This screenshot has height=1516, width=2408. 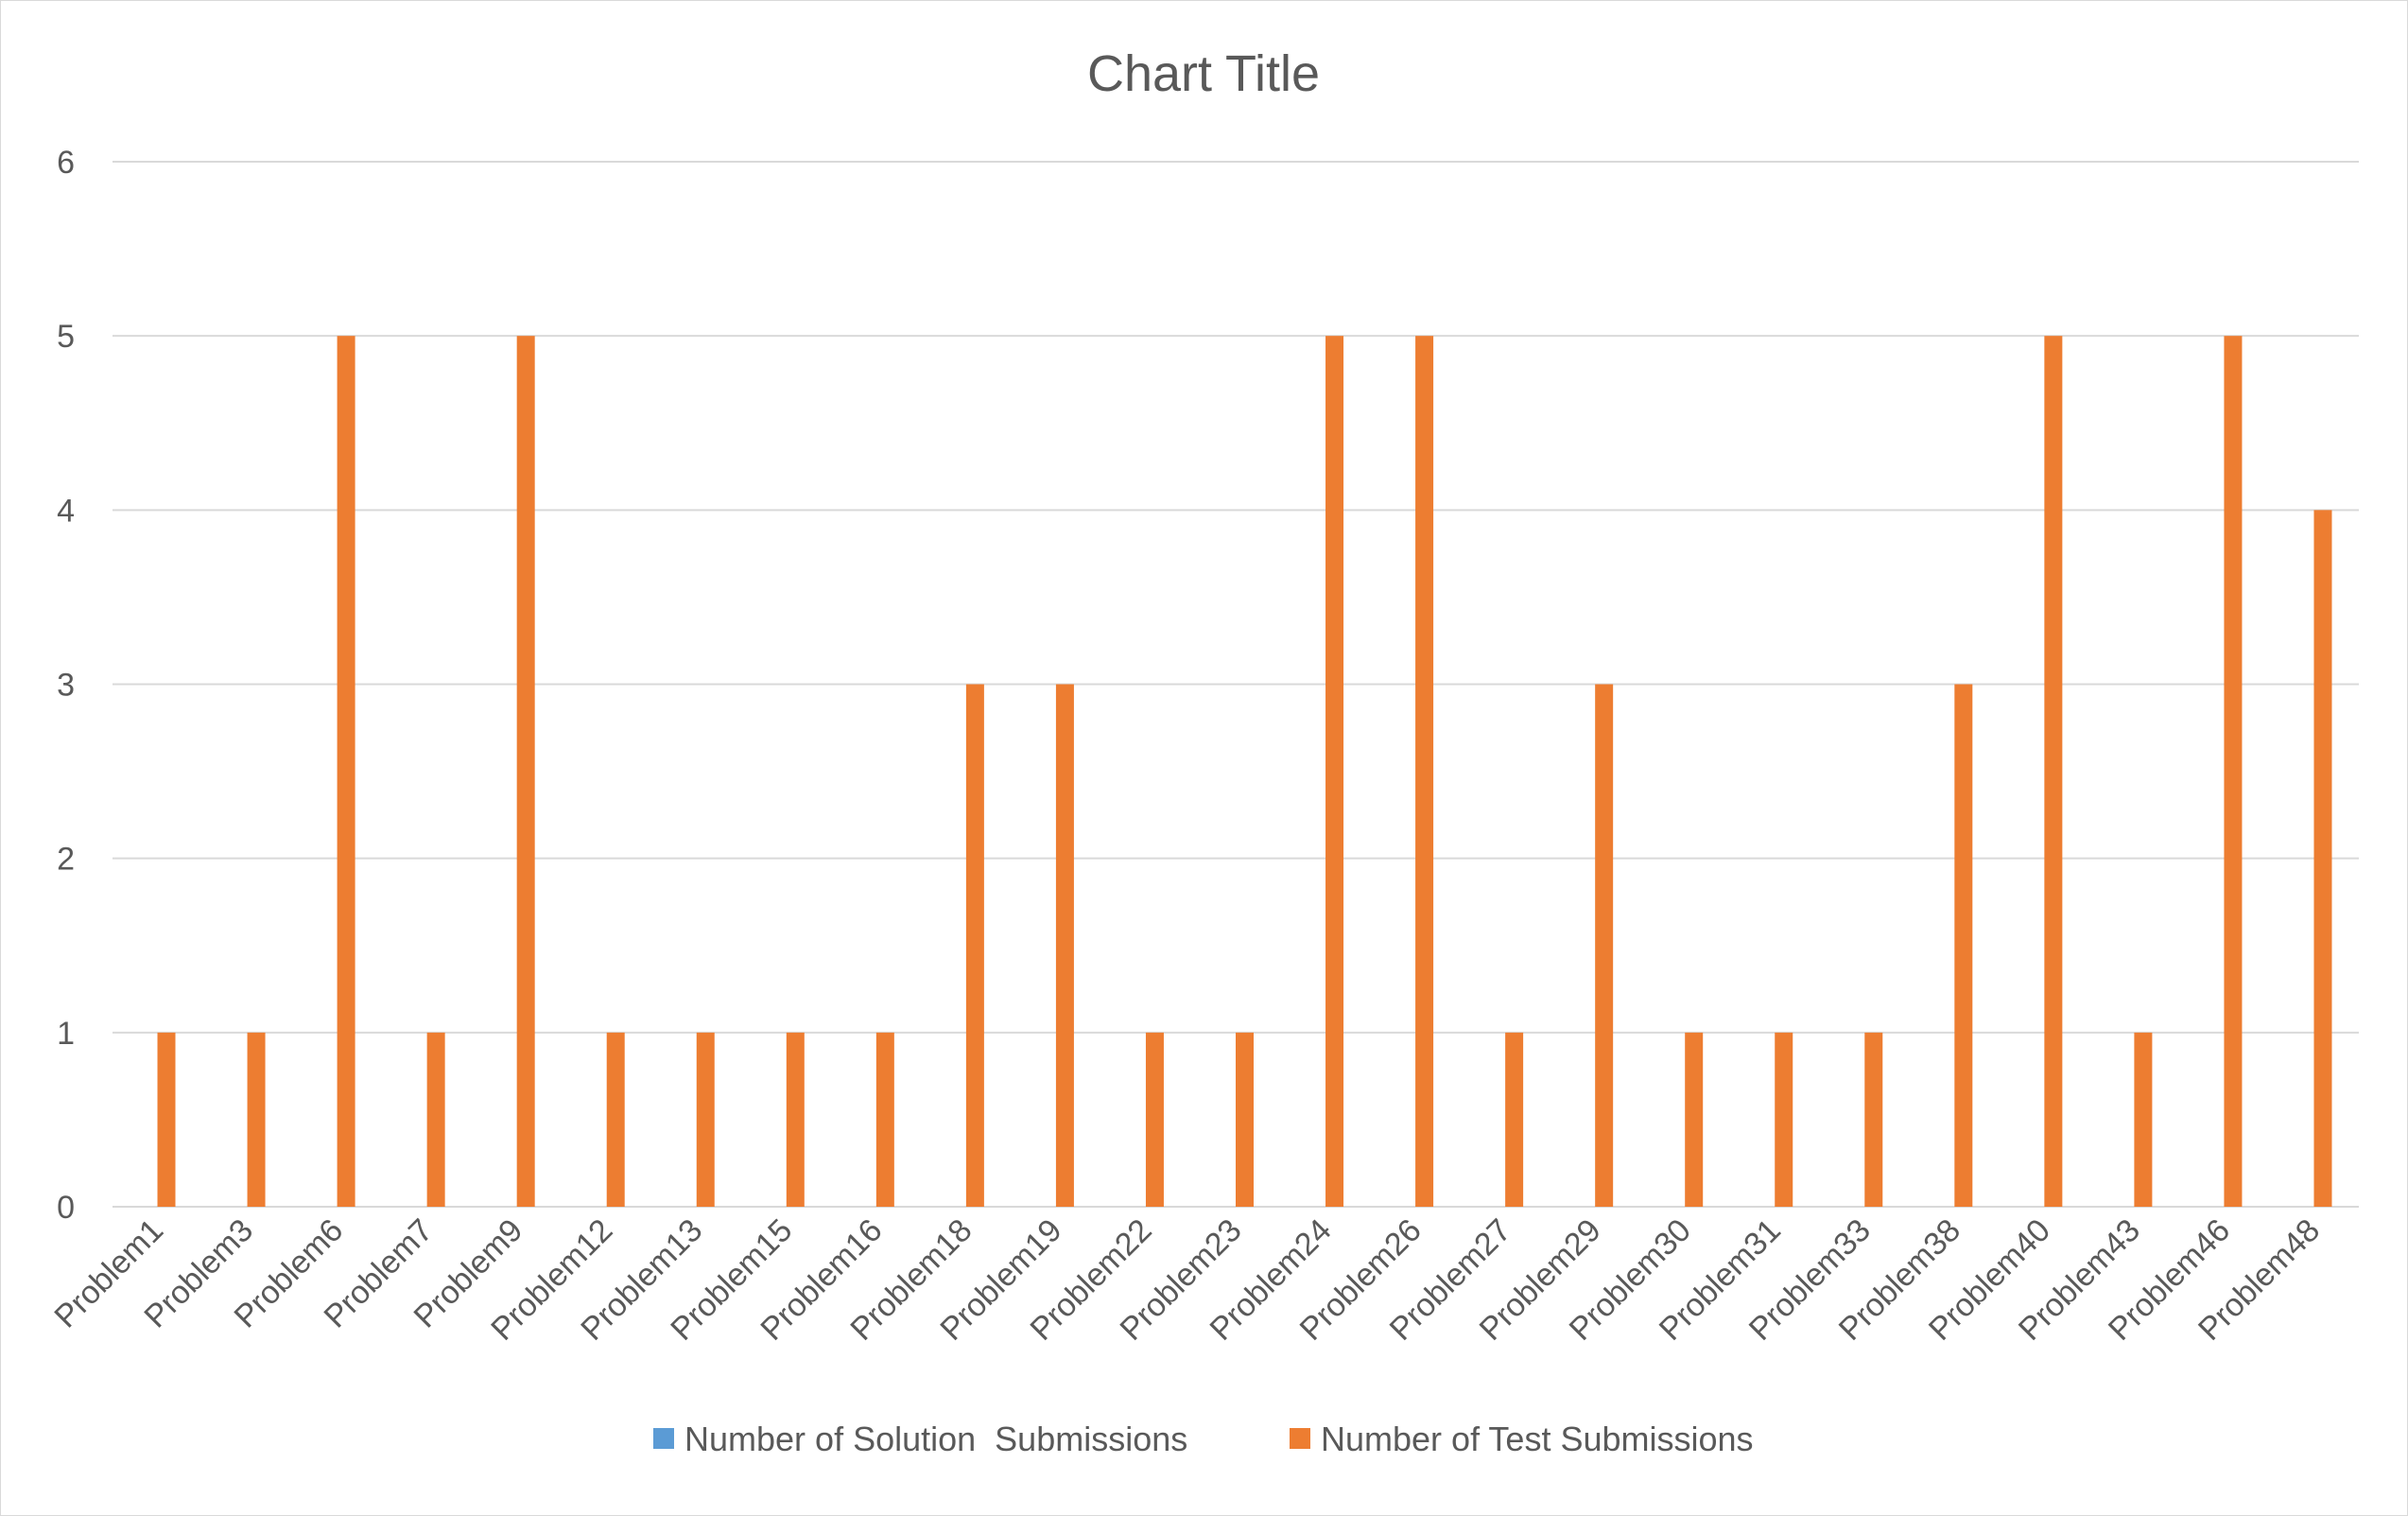 I want to click on y-tick-label: 3, so click(x=66, y=686).